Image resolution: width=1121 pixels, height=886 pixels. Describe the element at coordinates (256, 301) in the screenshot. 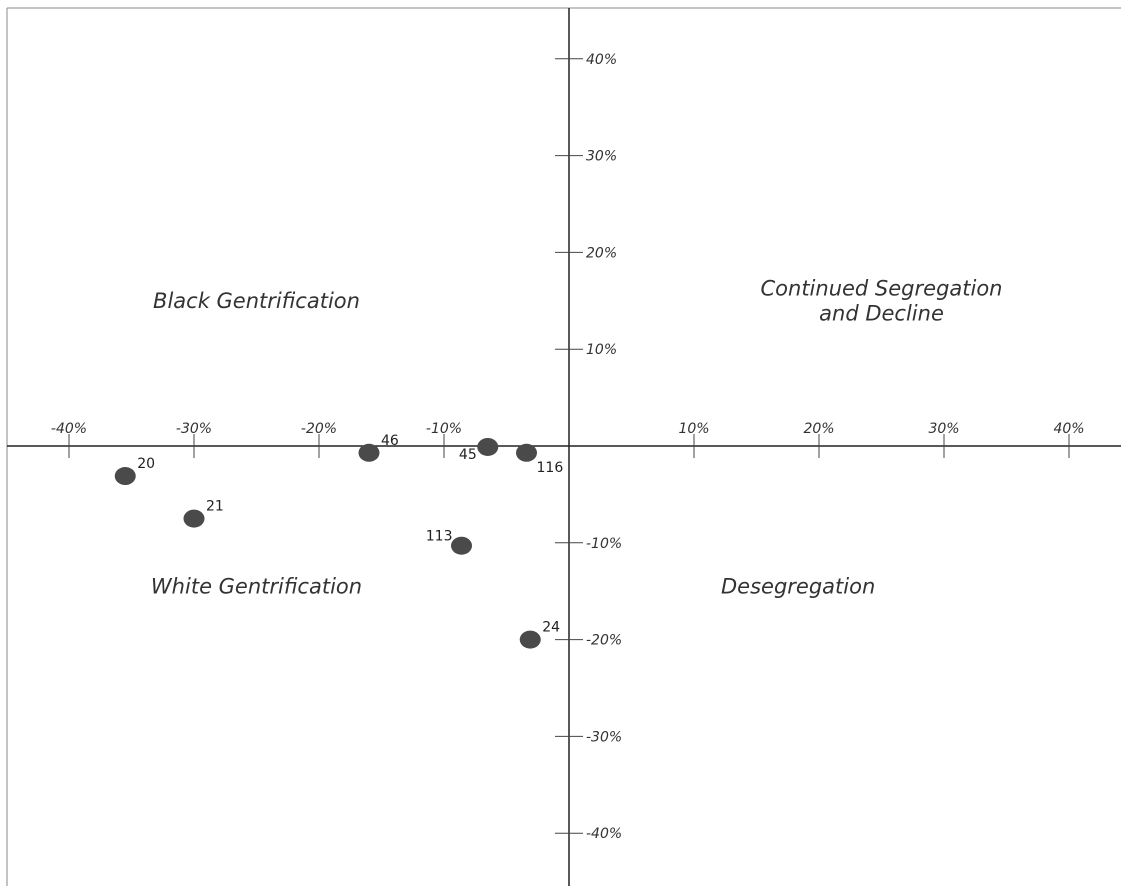

I see `quadrant-label-top-left: Black Gentrification` at that location.